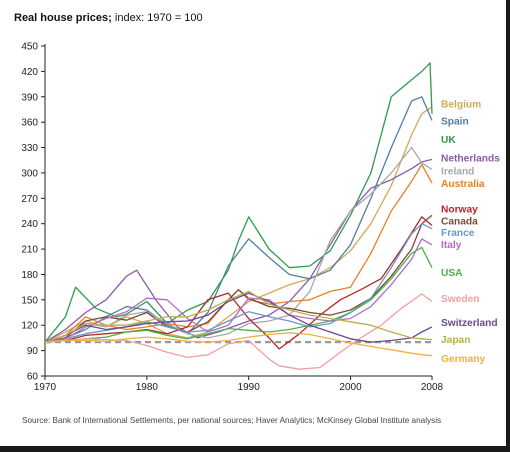 The height and width of the screenshot is (452, 510). Describe the element at coordinates (29, 173) in the screenshot. I see `y-tick-label-300: 300` at that location.